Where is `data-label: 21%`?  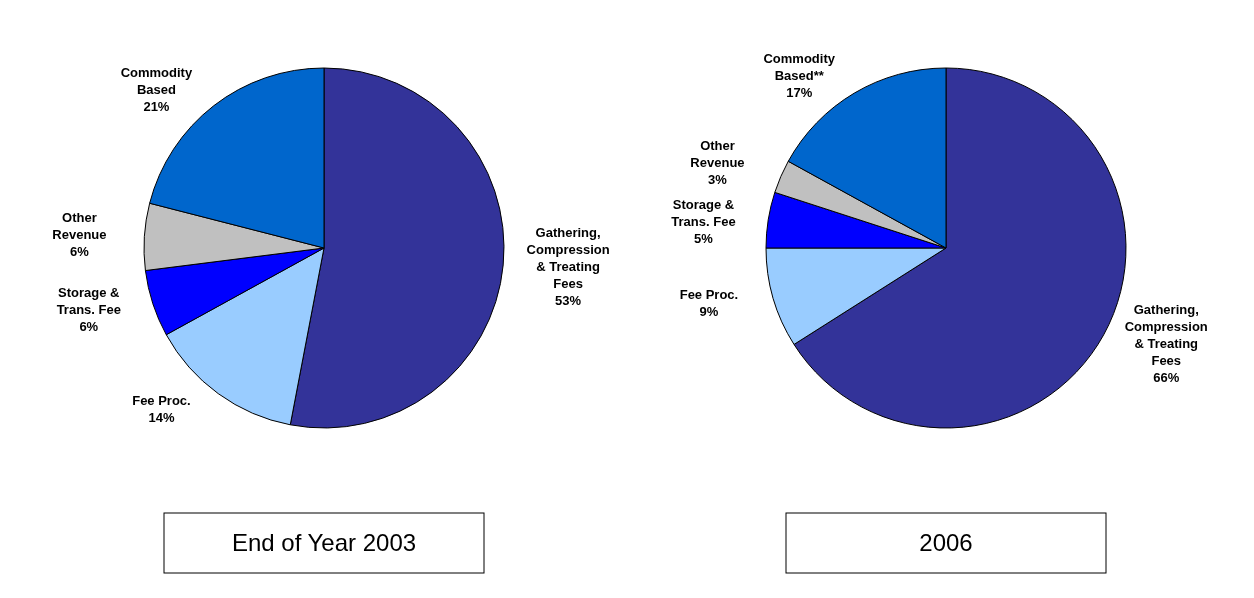
data-label: 21% is located at coordinates (156, 106).